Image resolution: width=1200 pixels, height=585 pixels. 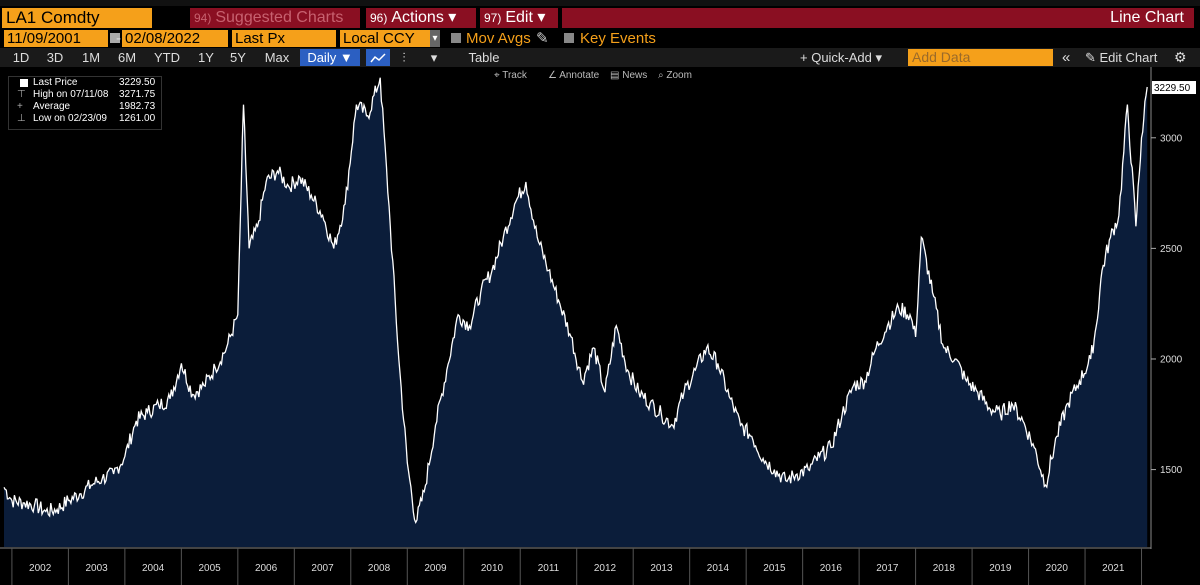 I want to click on legend-high: ⊤ High on 07/11/08 3271.75, so click(x=85, y=95).